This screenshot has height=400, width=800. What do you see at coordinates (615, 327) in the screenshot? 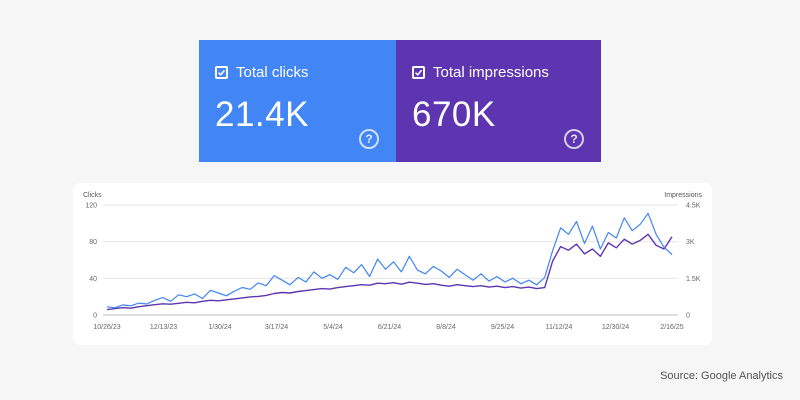
I see `x-tick-label: 12/30/24` at bounding box center [615, 327].